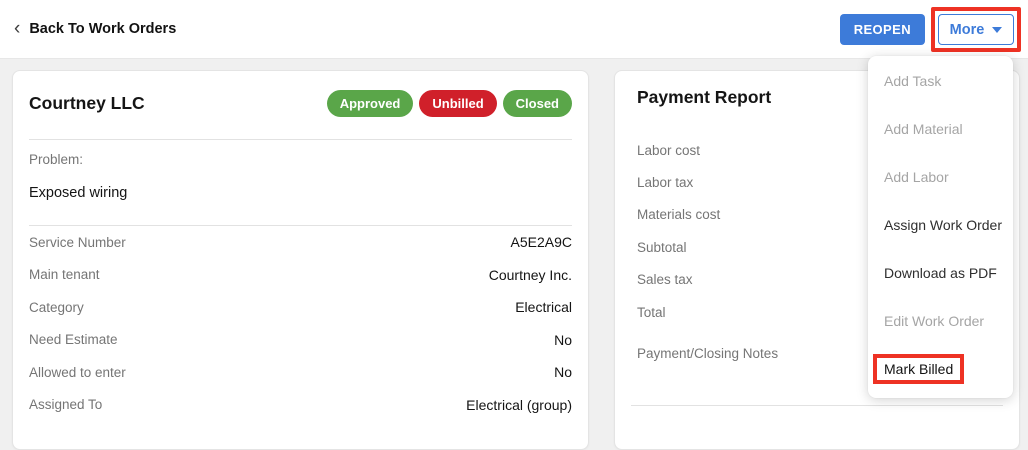 This screenshot has width=1028, height=450. What do you see at coordinates (916, 177) in the screenshot?
I see `menu-item-label: Add Labor` at bounding box center [916, 177].